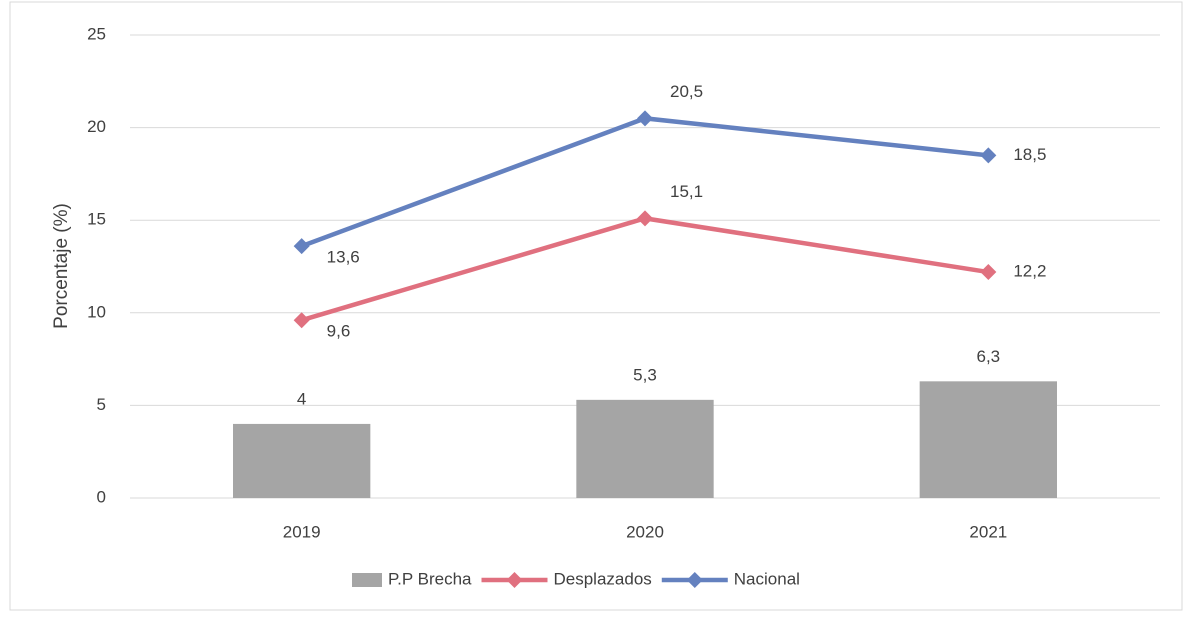  Describe the element at coordinates (1029, 154) in the screenshot. I see `data-label: 18,5` at that location.